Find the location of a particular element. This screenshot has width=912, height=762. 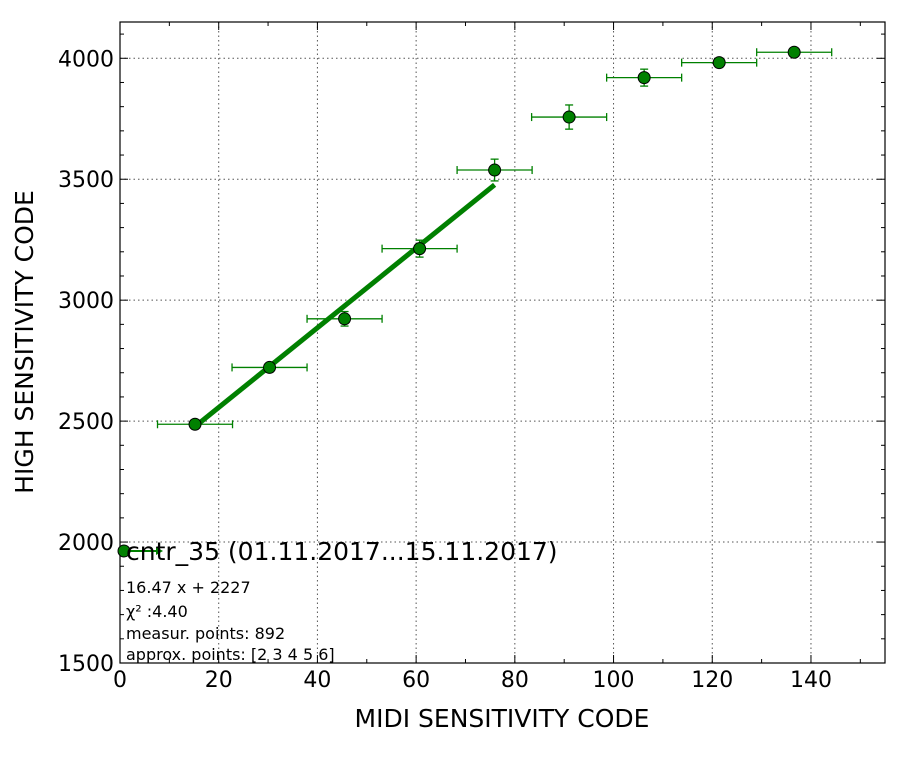

x-tick-label: 80 is located at coordinates (515, 680).